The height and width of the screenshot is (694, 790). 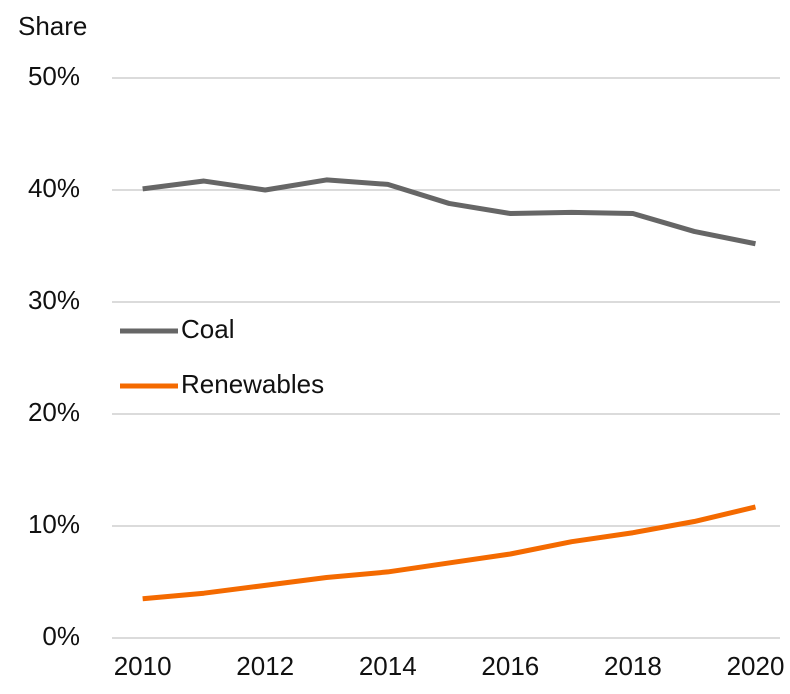 What do you see at coordinates (252, 384) in the screenshot?
I see `legend-label: Renewables` at bounding box center [252, 384].